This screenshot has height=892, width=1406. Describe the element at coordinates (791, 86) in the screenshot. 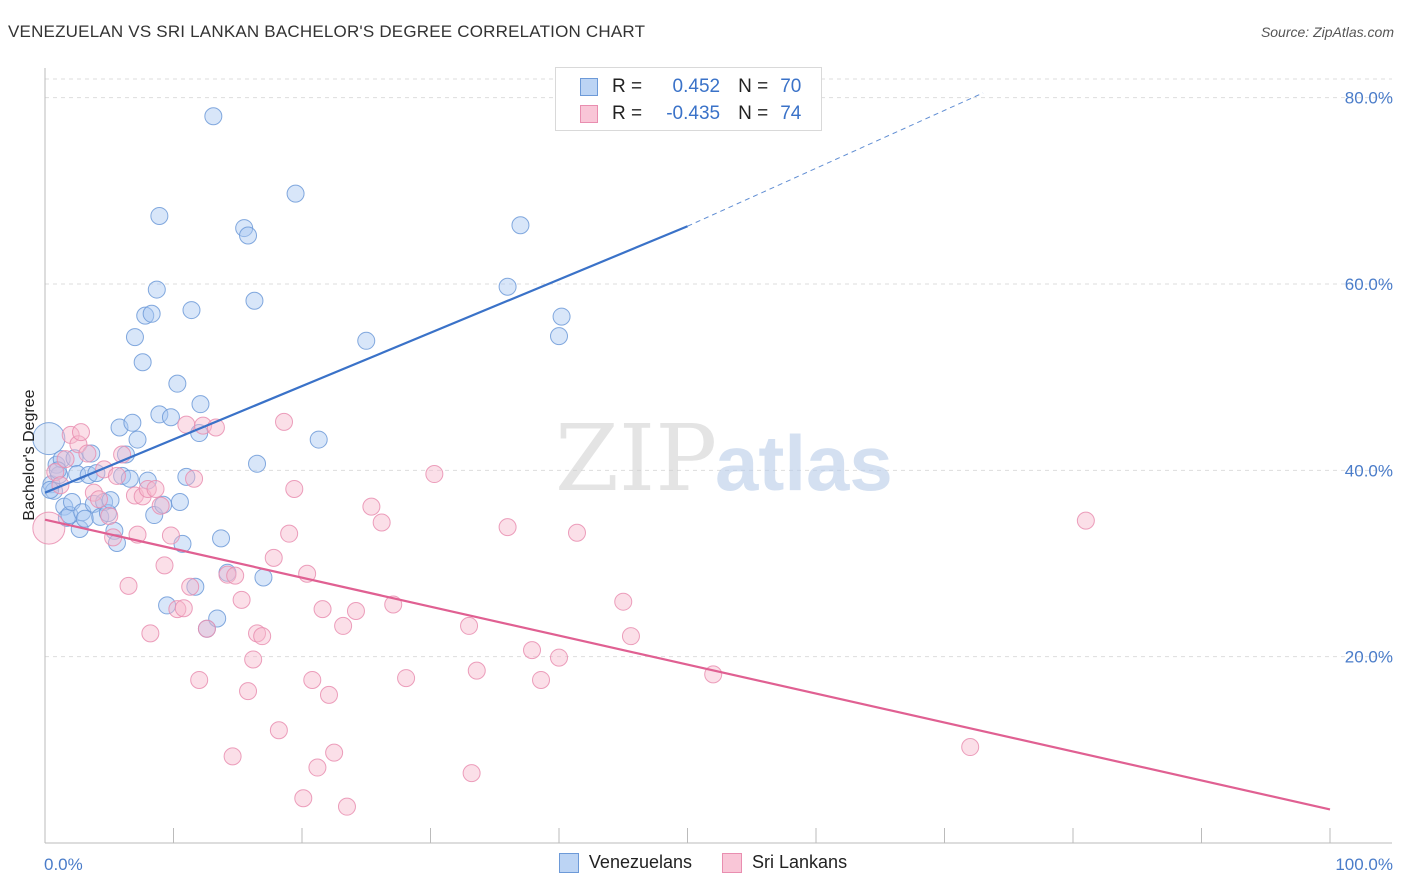

I see `legend-n-value: 70` at that location.